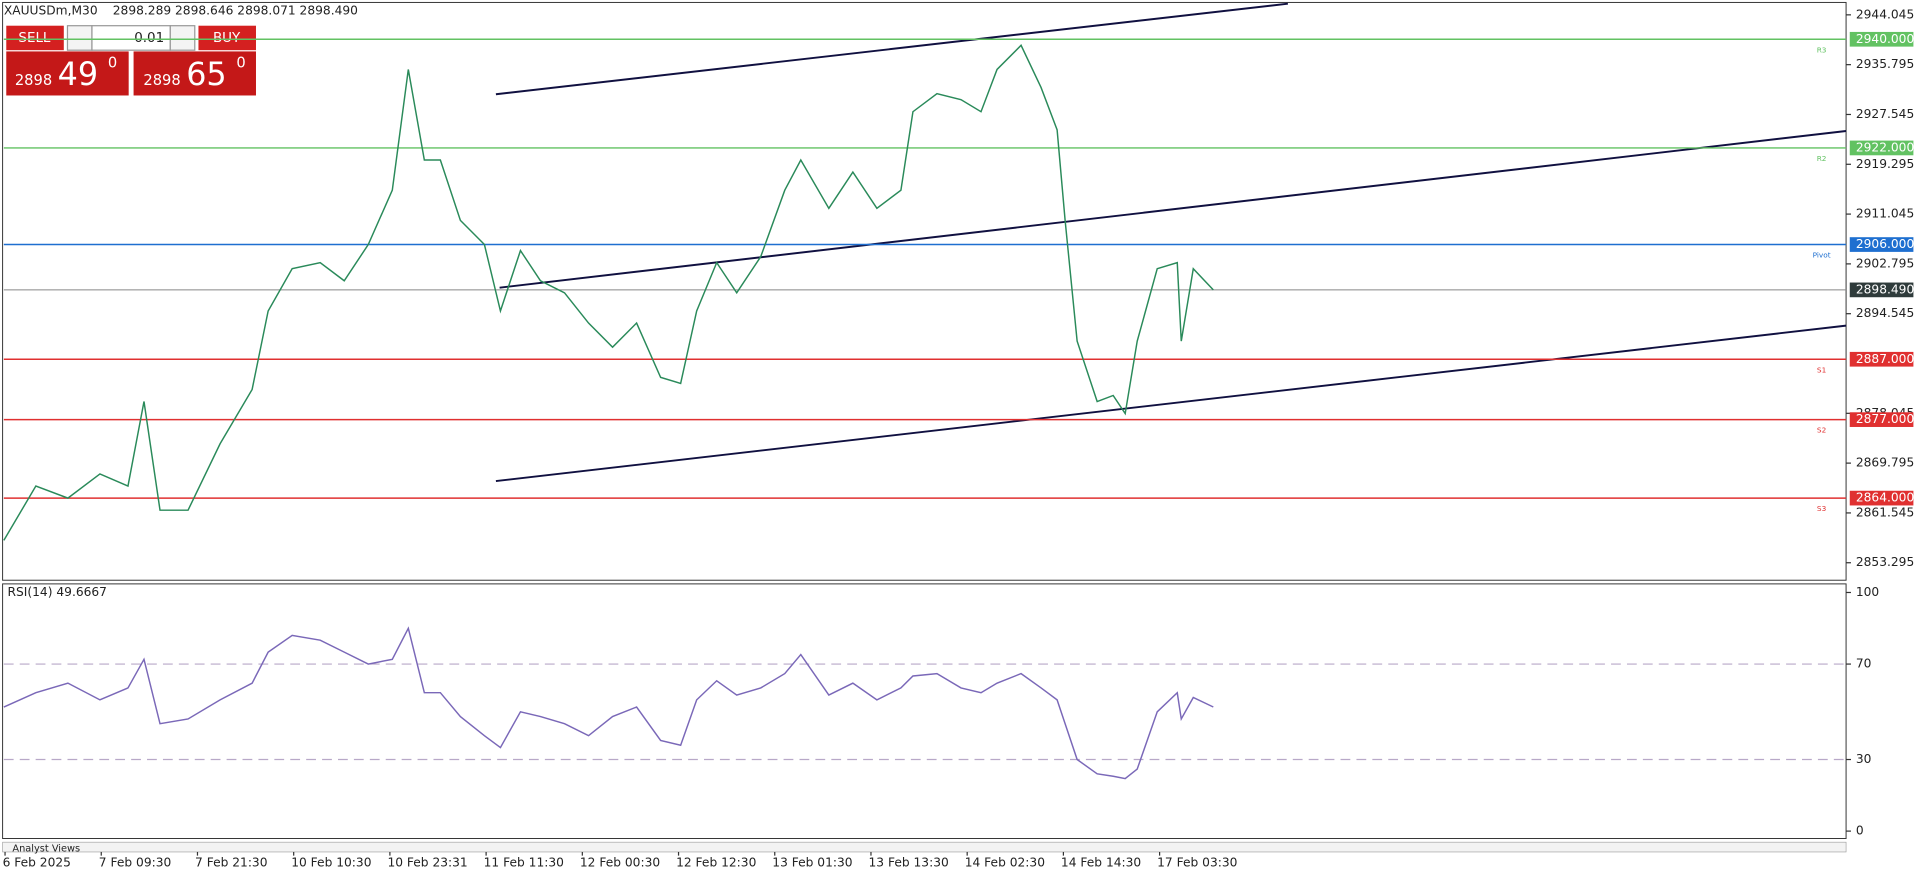 Image resolution: width=1916 pixels, height=874 pixels. I want to click on x-tick-label: 14 Feb 02:30, so click(1005, 862).